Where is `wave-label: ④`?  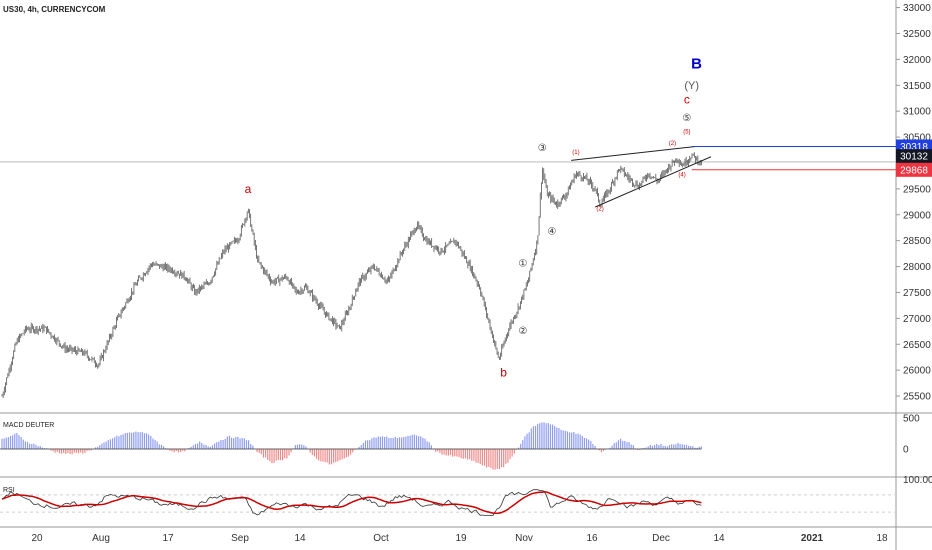 wave-label: ④ is located at coordinates (551, 231).